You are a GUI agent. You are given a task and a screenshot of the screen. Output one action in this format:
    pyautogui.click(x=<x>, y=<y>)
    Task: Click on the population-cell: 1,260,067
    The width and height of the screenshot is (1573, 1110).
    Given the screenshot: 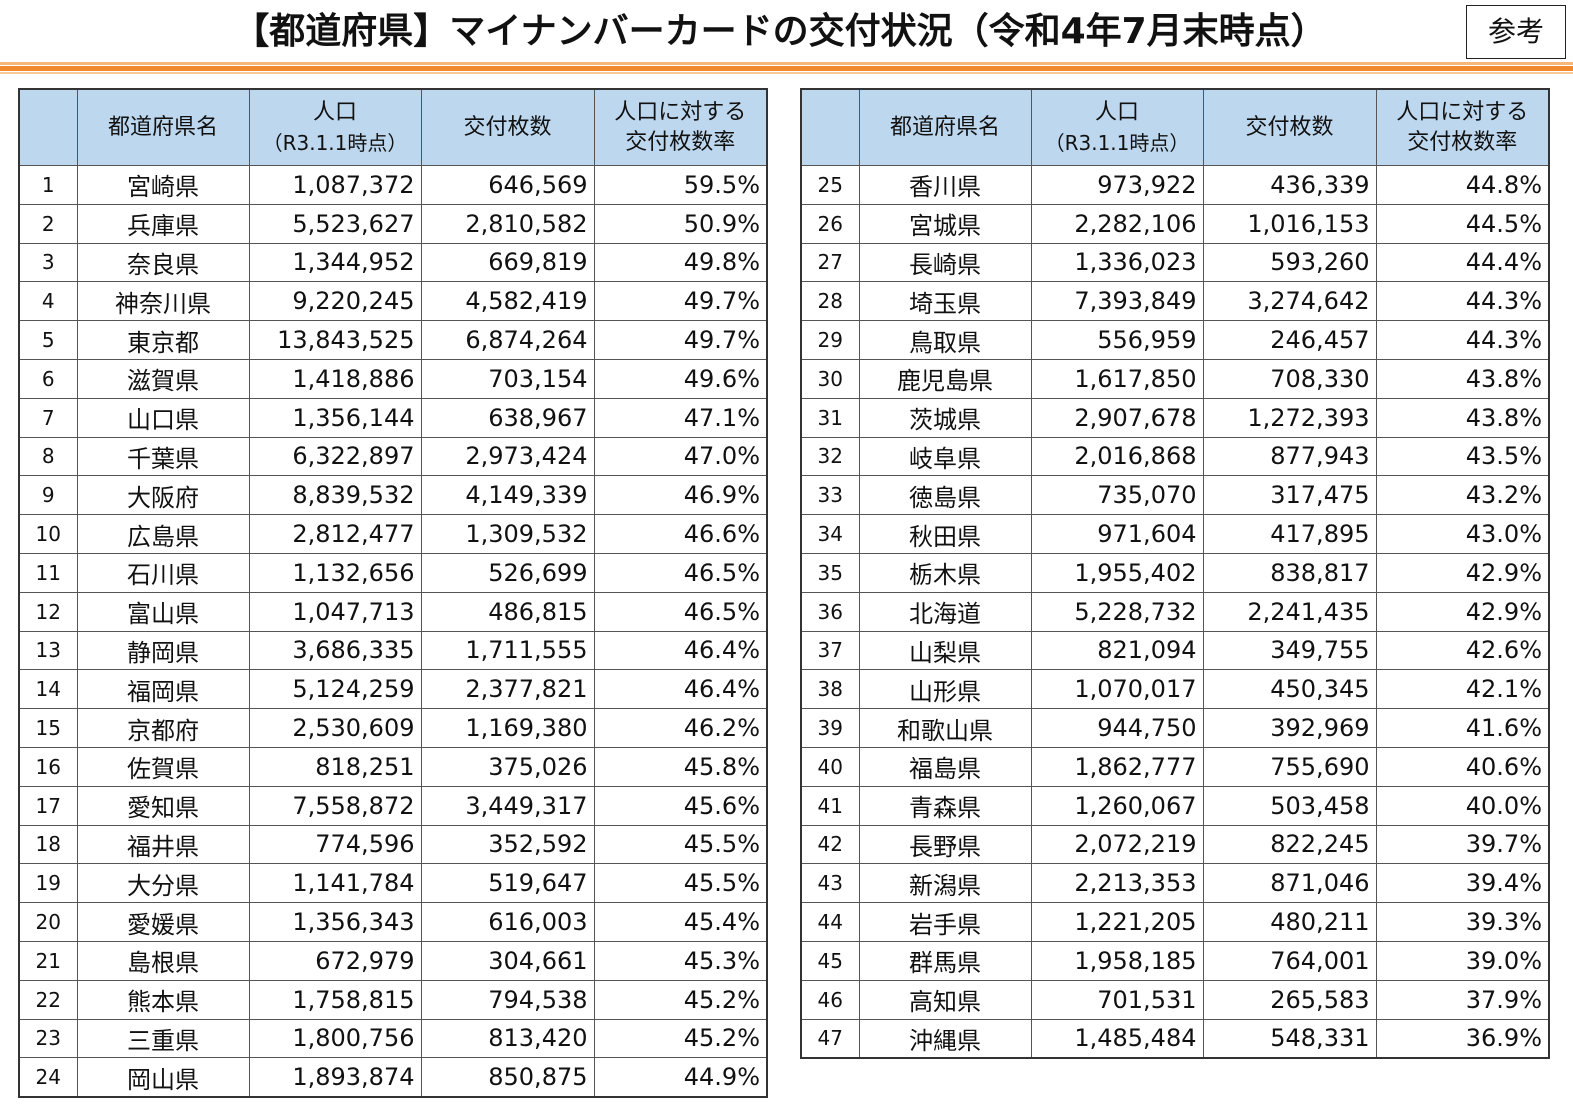 What is the action you would take?
    pyautogui.click(x=1117, y=805)
    